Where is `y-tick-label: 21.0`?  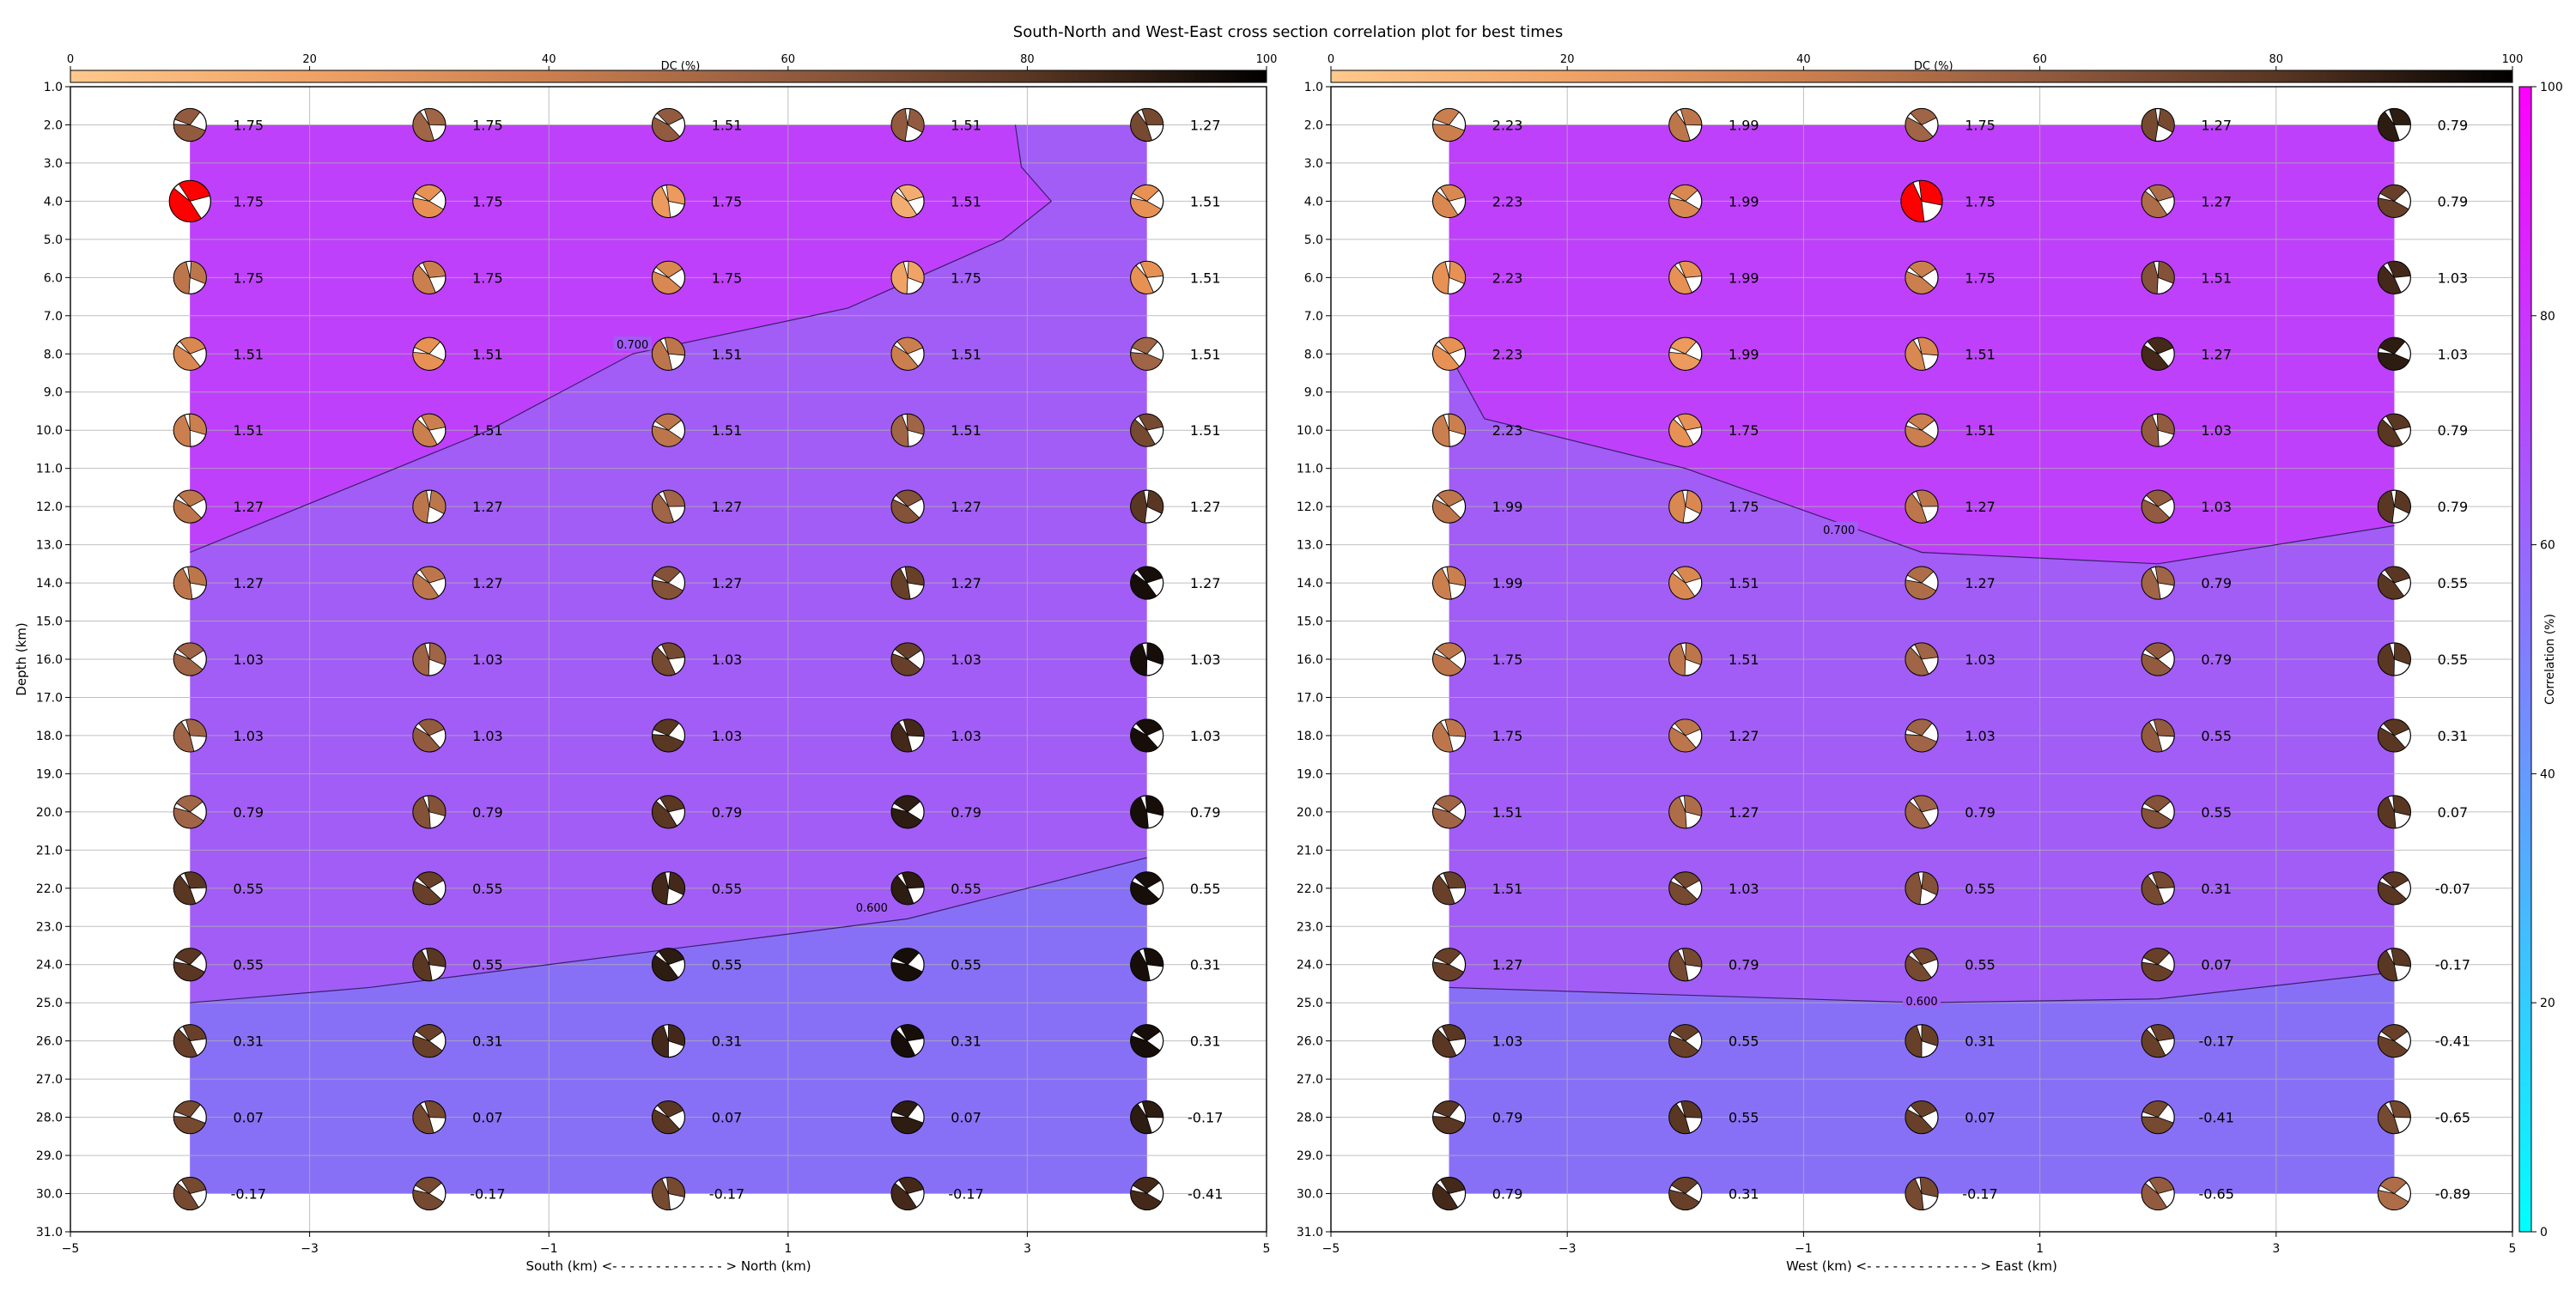 y-tick-label: 21.0 is located at coordinates (1310, 851).